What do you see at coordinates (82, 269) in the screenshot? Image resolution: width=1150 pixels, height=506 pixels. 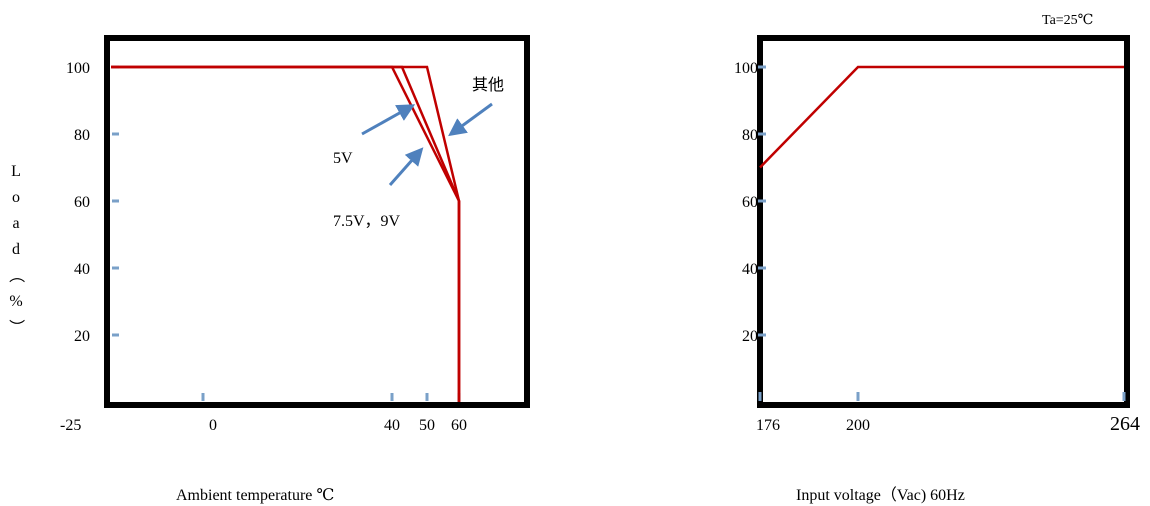 I see `left-y-tick-label: 40` at bounding box center [82, 269].